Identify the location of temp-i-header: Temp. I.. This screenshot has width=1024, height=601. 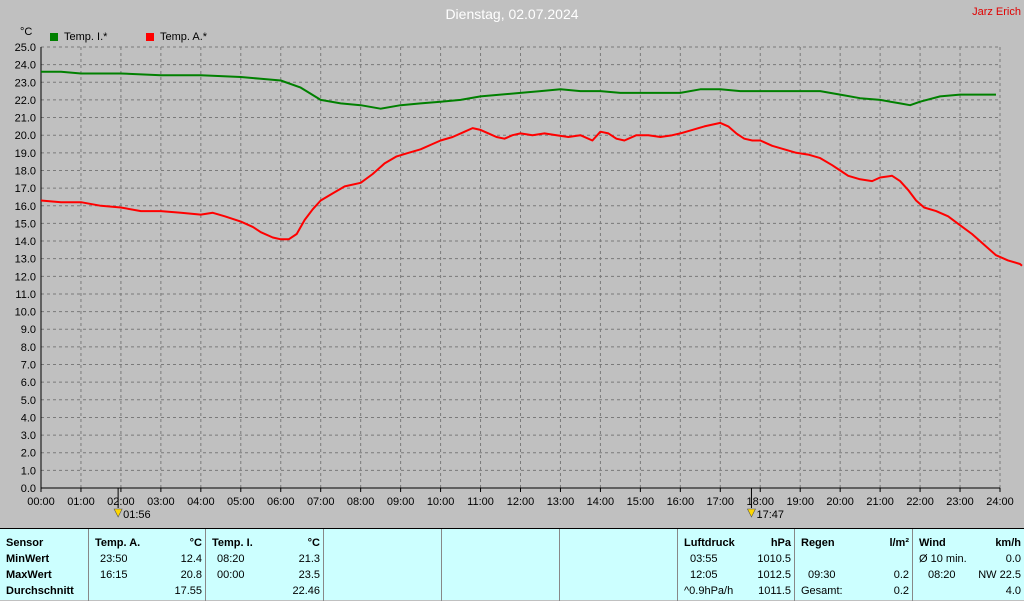
(232, 543).